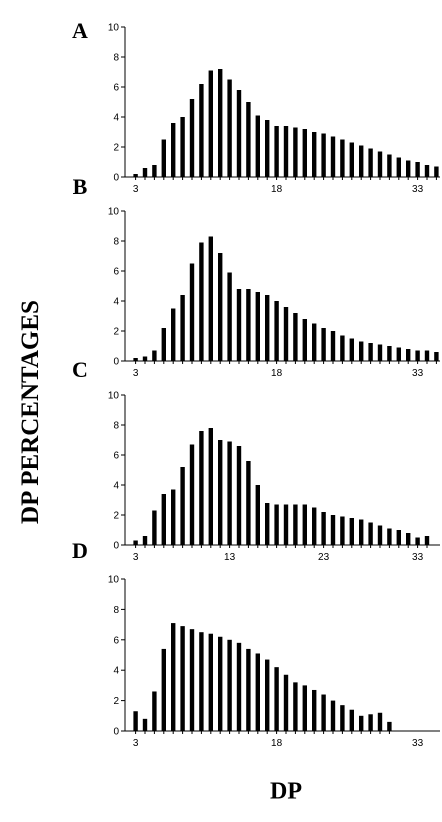 Image resolution: width=442 pixels, height=822 pixels. I want to click on panel-letter-C: C, so click(80, 369).